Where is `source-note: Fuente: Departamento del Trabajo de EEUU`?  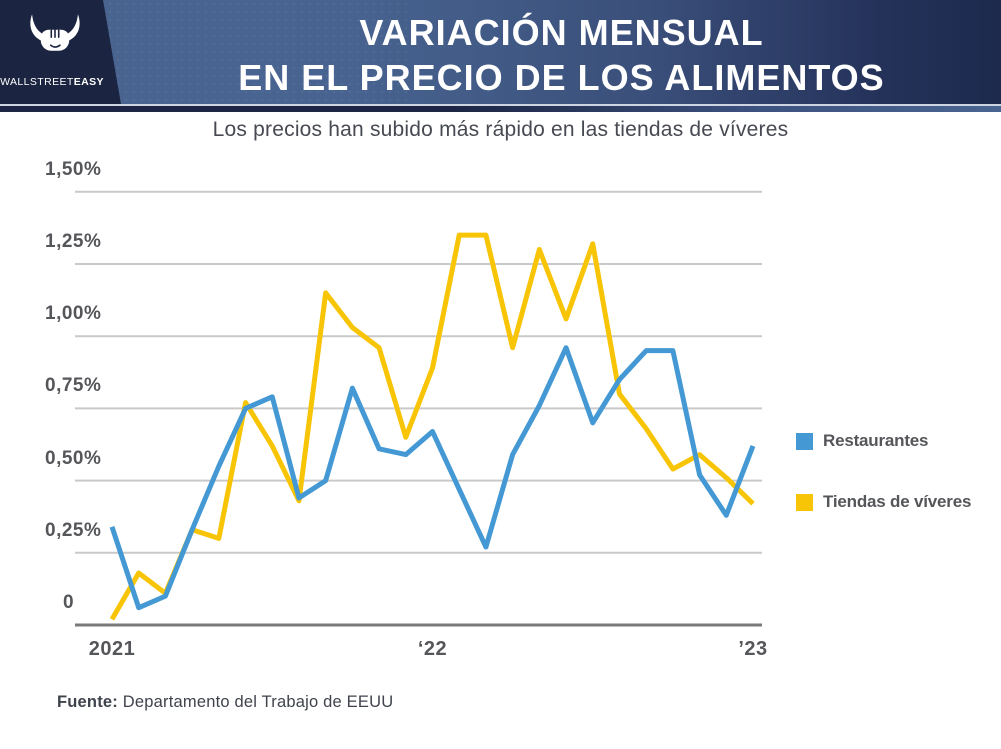 source-note: Fuente: Departamento del Trabajo de EEUU is located at coordinates (225, 702).